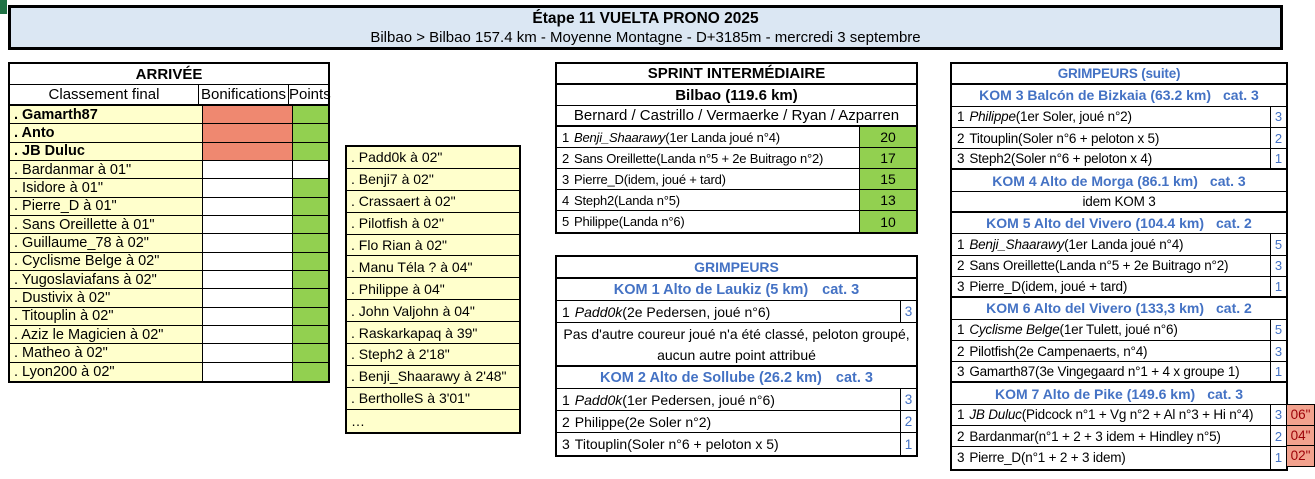 The width and height of the screenshot is (1315, 479). Describe the element at coordinates (1095, 95) in the screenshot. I see `kom-name: KOM 3 Balcón de Bizkaia (63.2 km)` at that location.